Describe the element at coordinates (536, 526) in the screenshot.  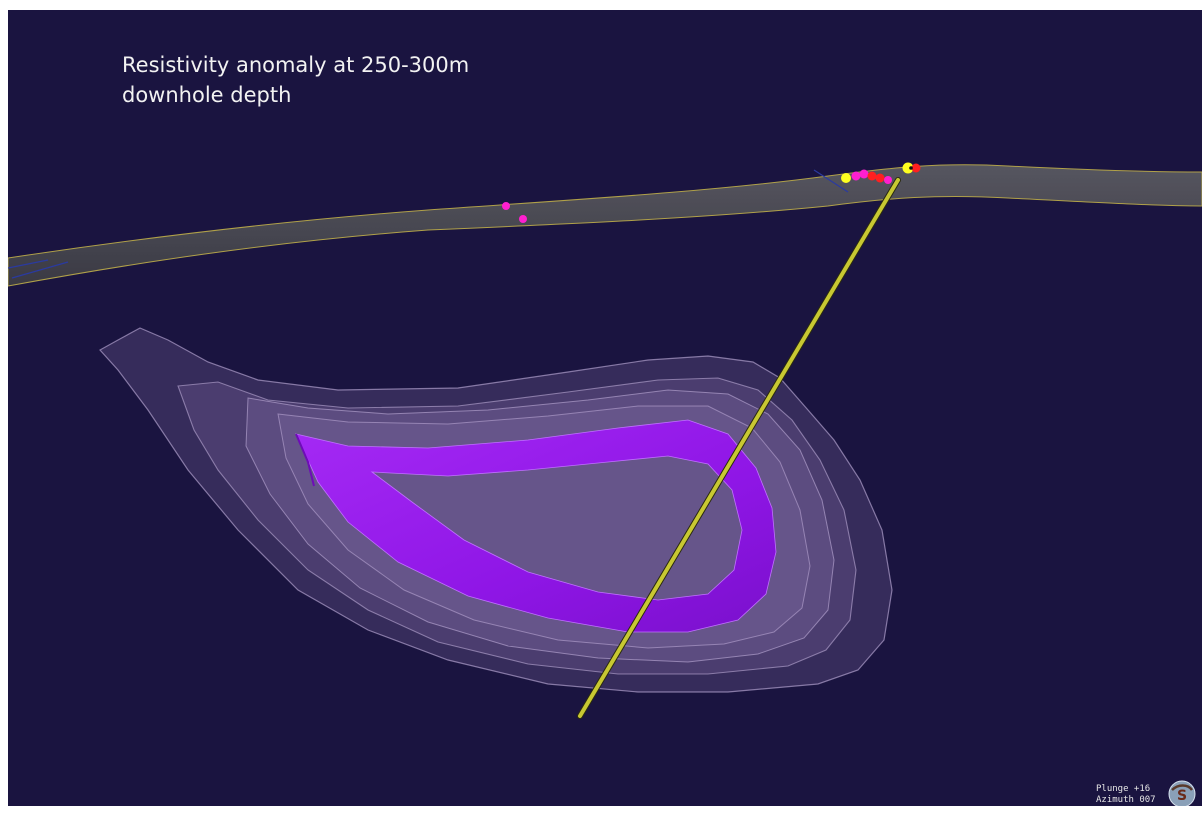
I see `resistivity-anomaly-core` at that location.